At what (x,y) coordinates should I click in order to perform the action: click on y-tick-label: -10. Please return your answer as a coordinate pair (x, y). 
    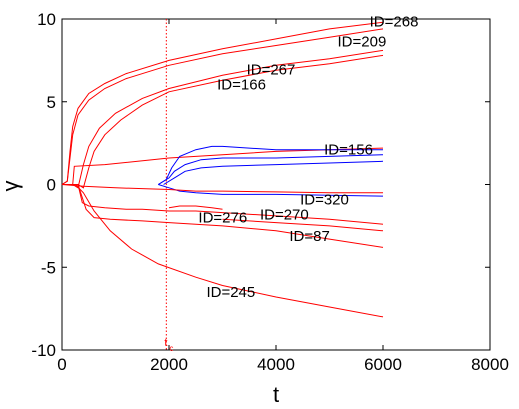
    Looking at the image, I should click on (43, 350).